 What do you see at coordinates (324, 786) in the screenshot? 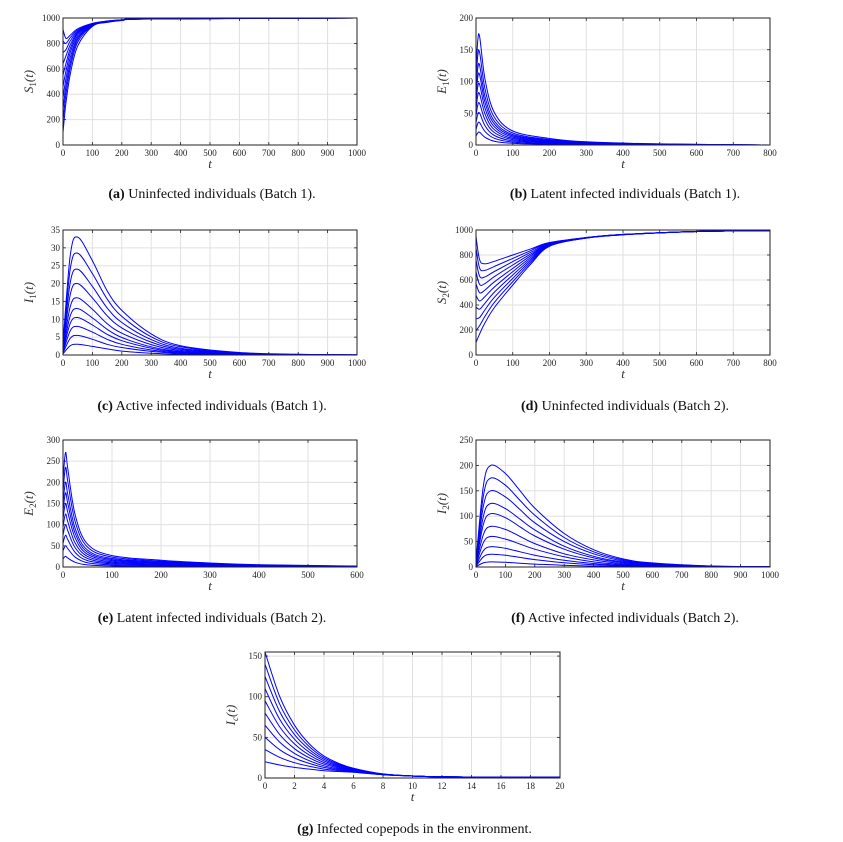
I see `x-tick-label: 4` at bounding box center [324, 786].